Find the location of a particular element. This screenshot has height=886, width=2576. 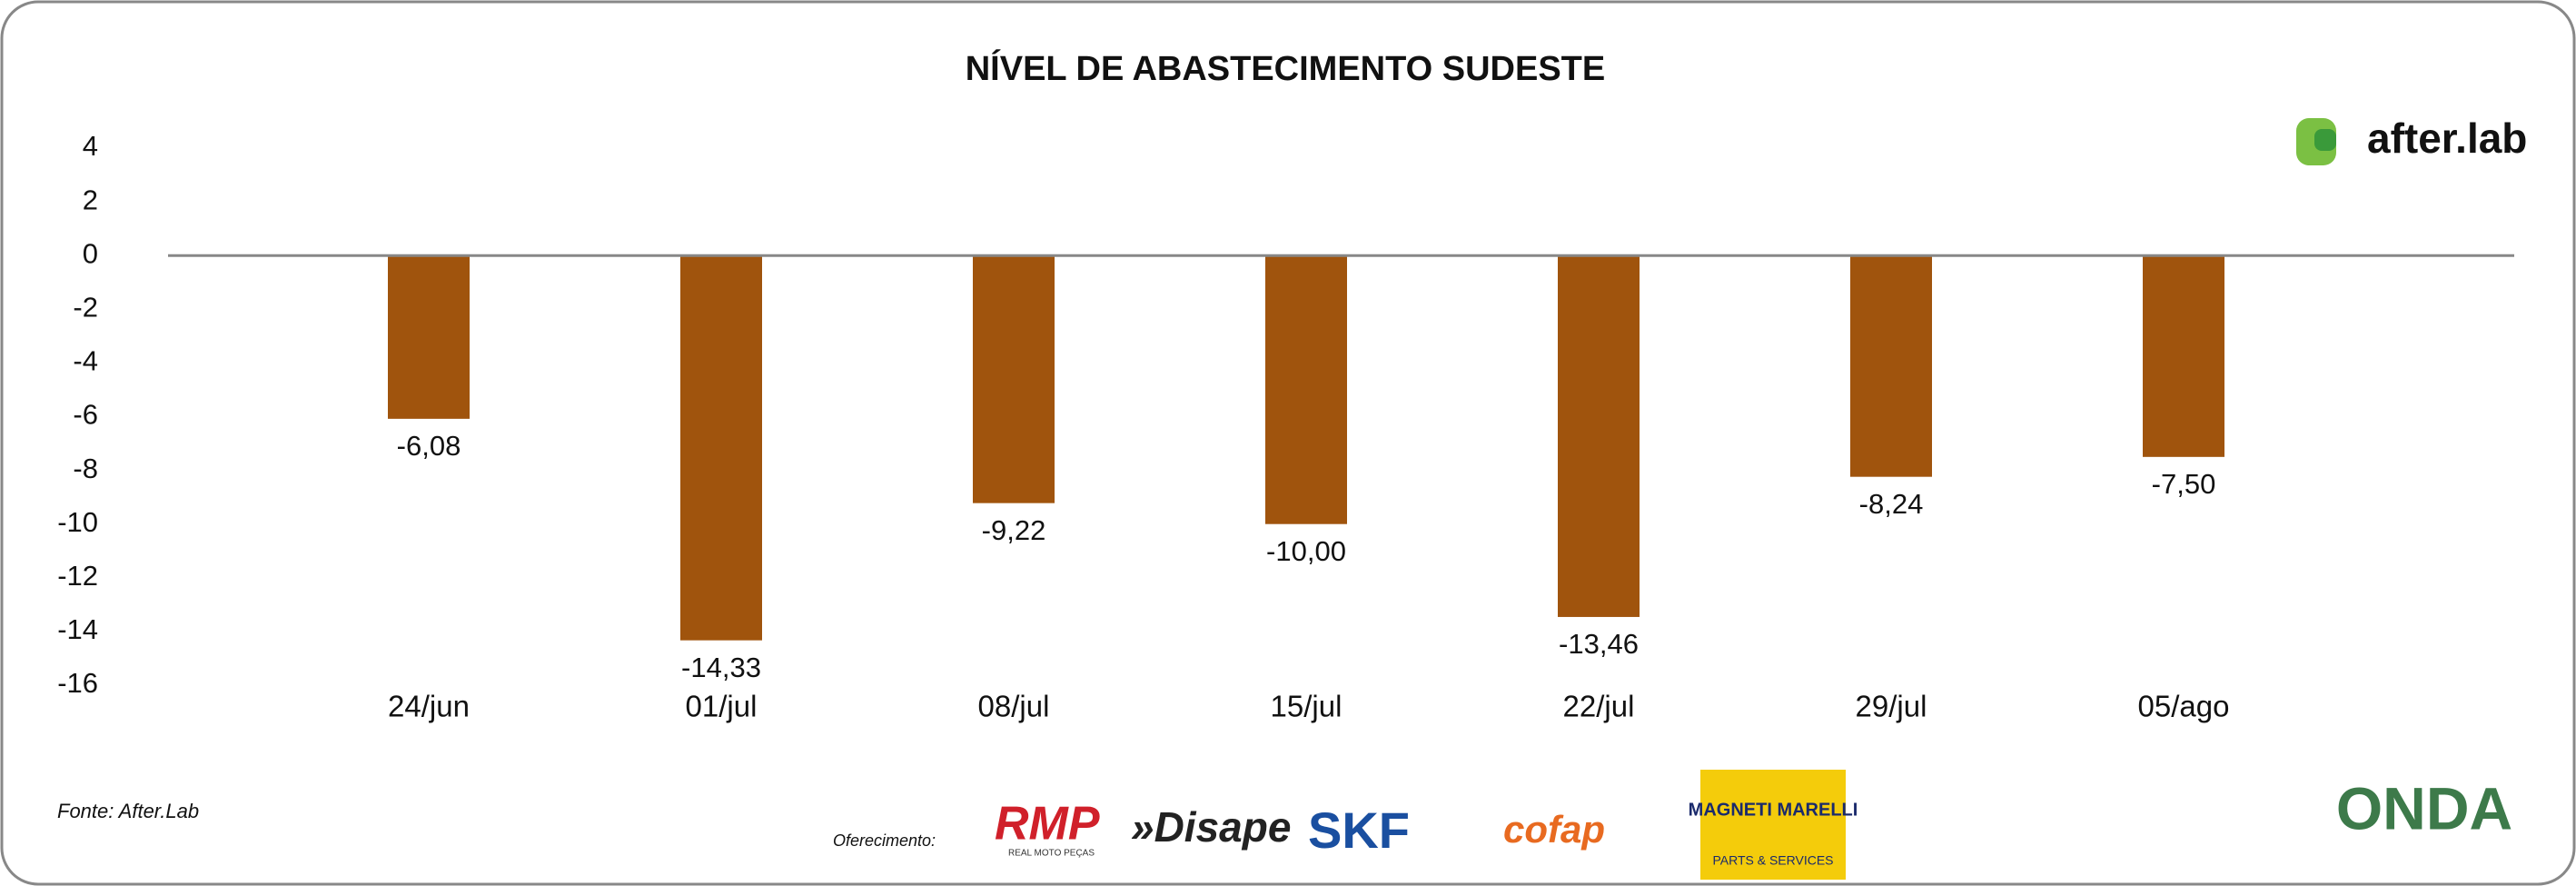

x-tick-label: 15/jul is located at coordinates (1306, 706).